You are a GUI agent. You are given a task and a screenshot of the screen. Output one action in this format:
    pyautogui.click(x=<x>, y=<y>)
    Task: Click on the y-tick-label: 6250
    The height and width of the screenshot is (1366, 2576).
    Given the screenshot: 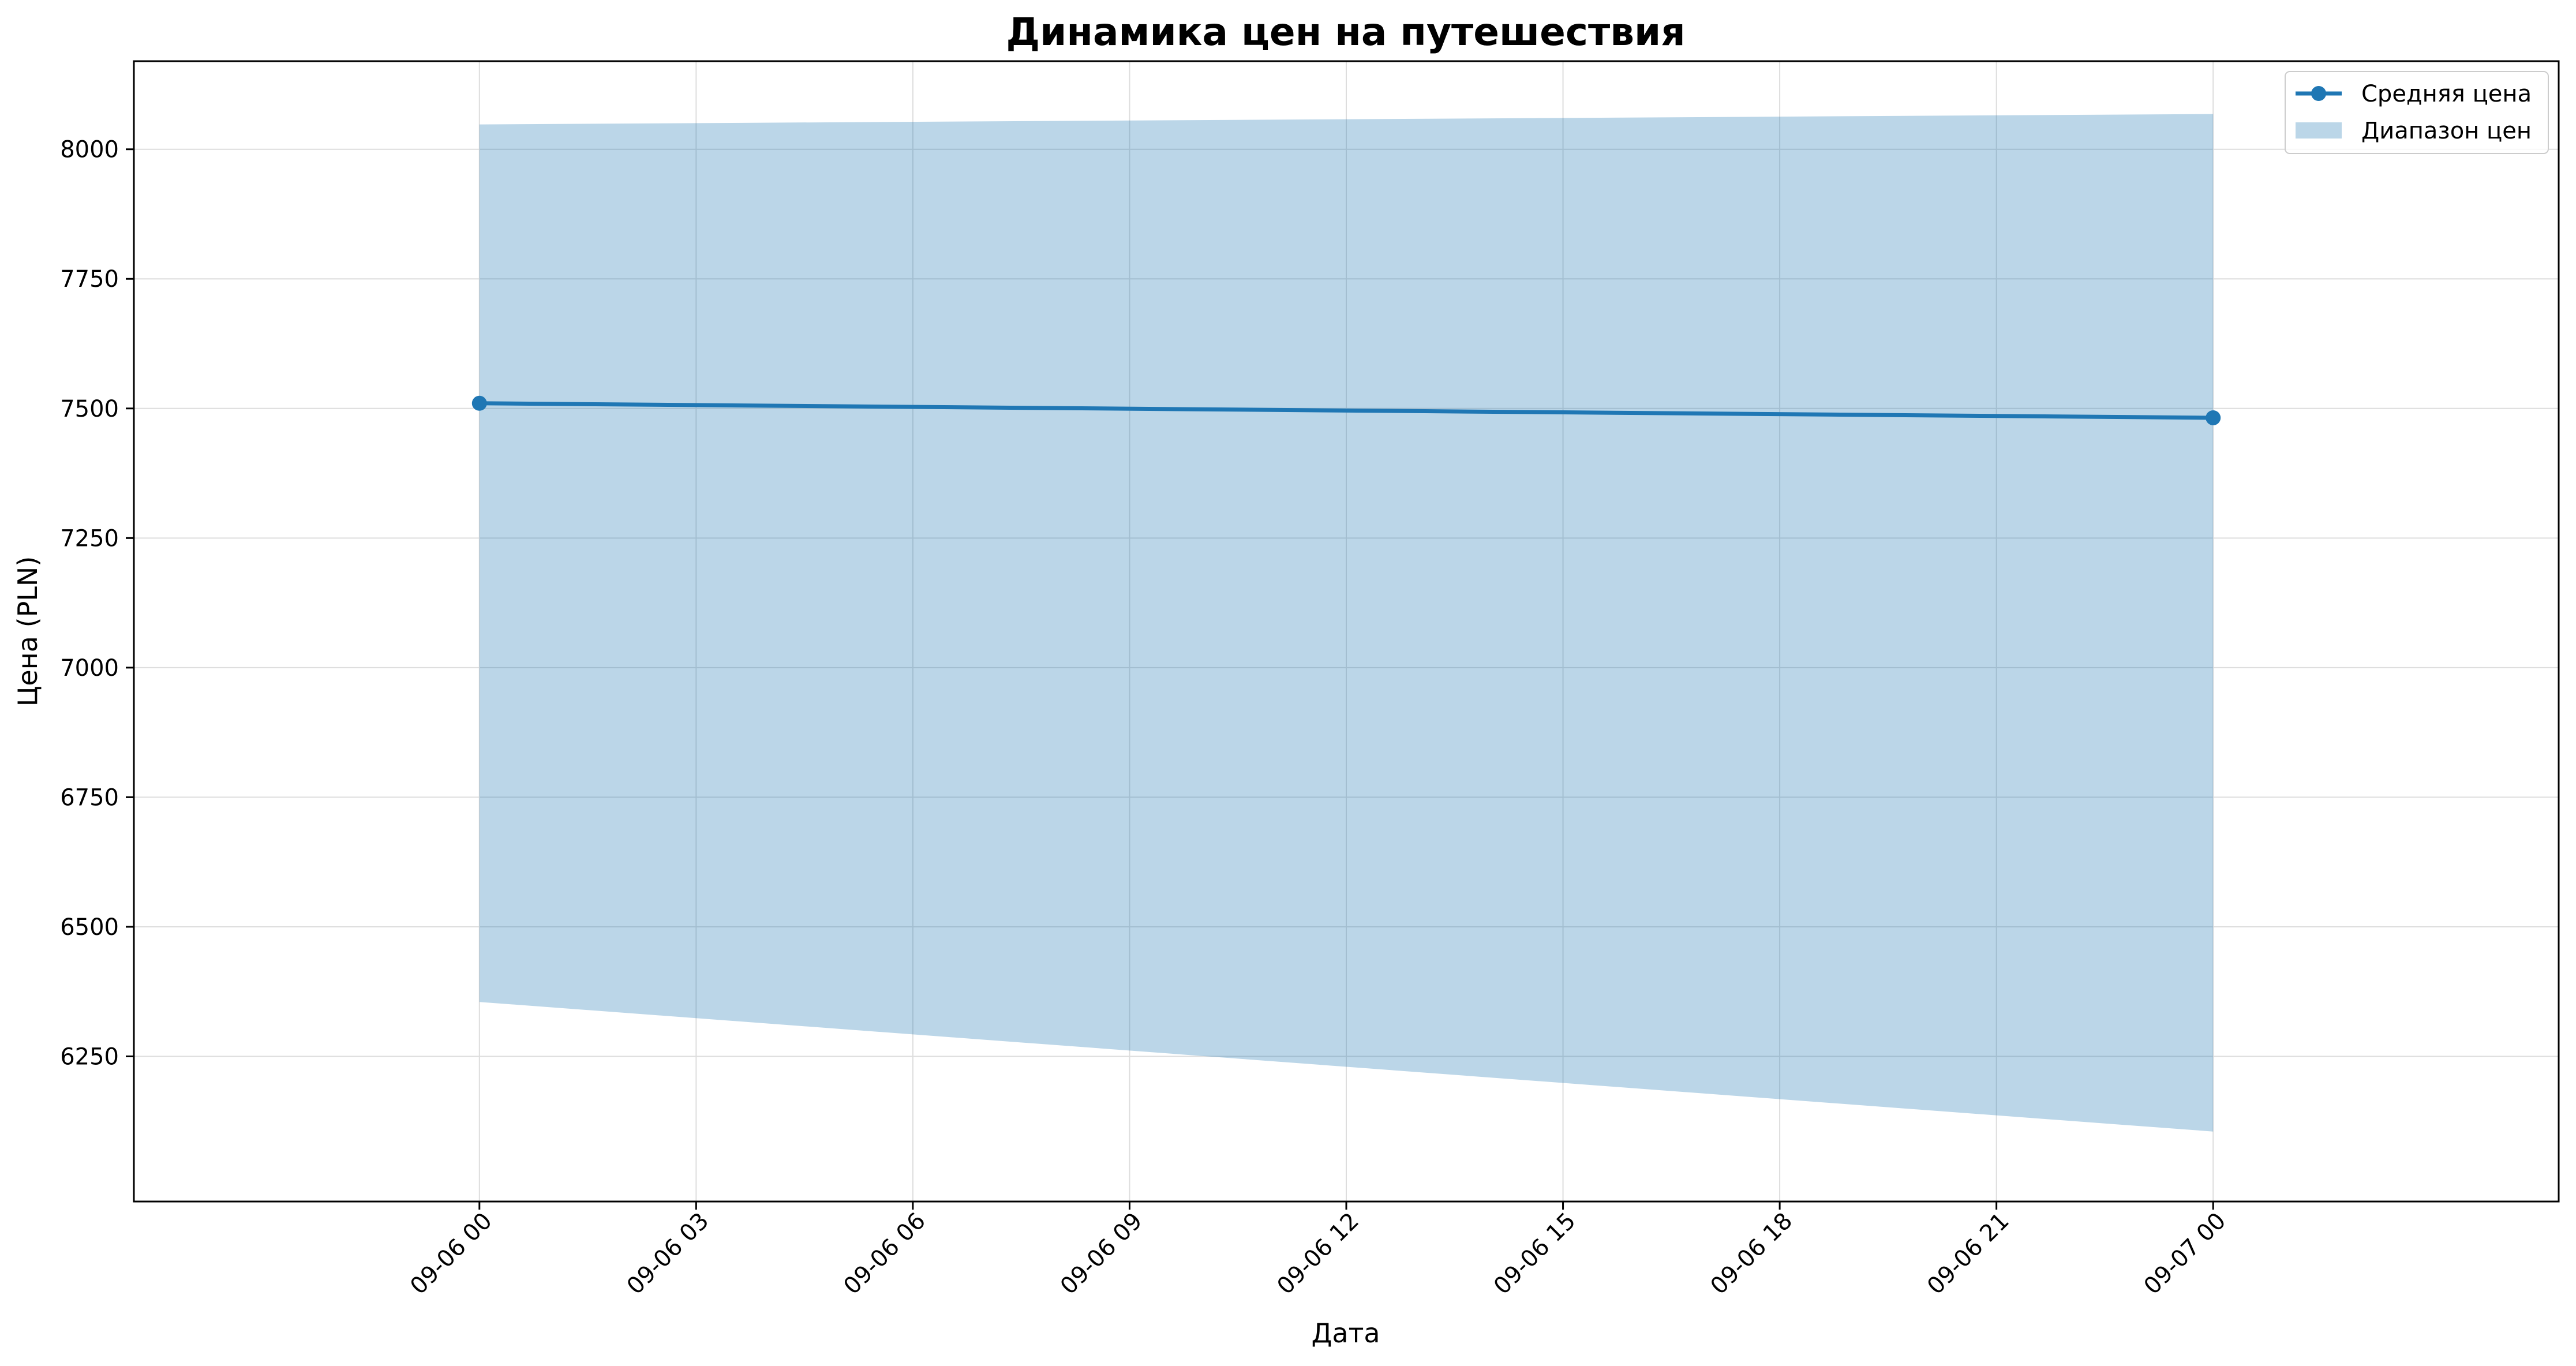 What is the action you would take?
    pyautogui.click(x=89, y=1057)
    